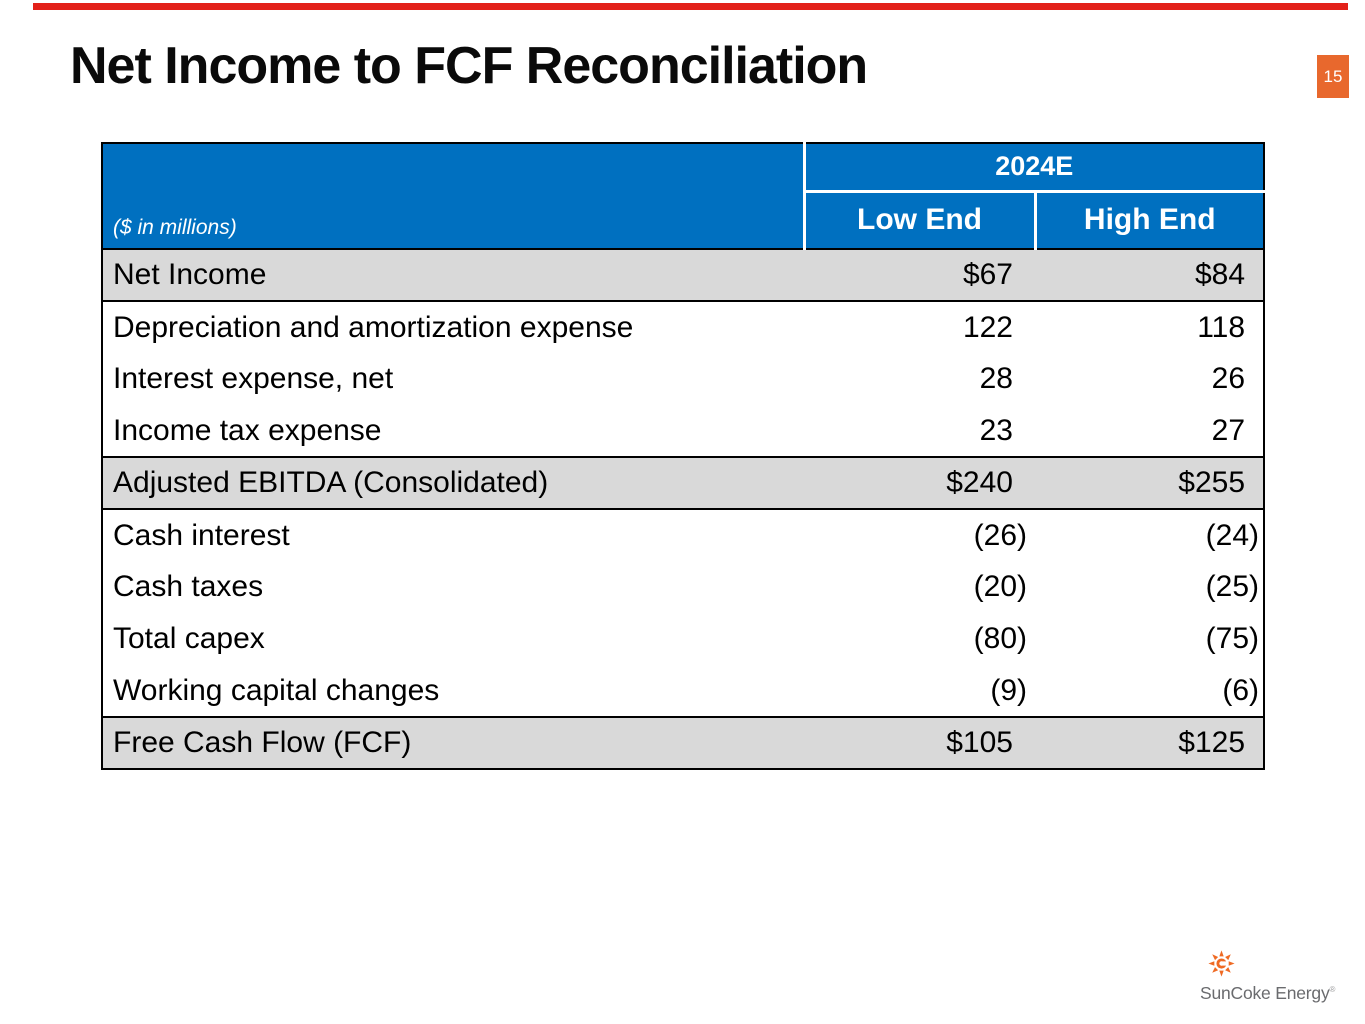  I want to click on high-end-value: $255, so click(1150, 483).